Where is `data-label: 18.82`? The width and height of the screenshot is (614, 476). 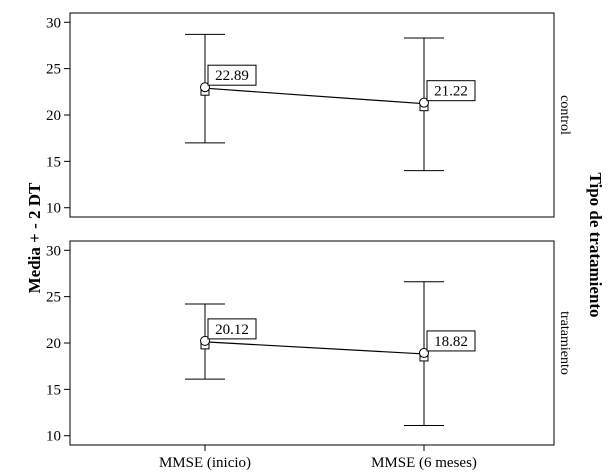
data-label: 18.82 is located at coordinates (451, 342).